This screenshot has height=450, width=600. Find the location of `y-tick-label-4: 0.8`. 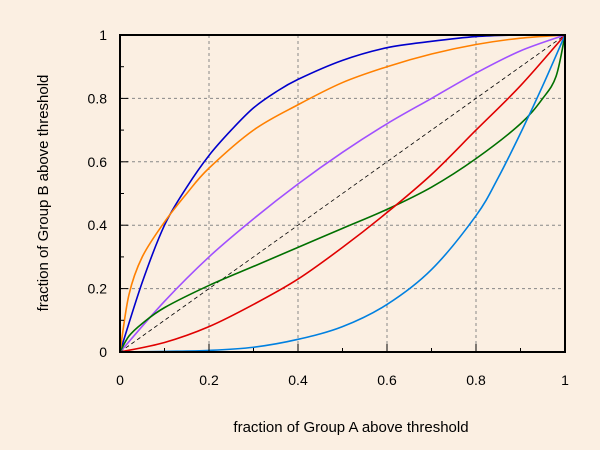

y-tick-label-4: 0.8 is located at coordinates (98, 98).